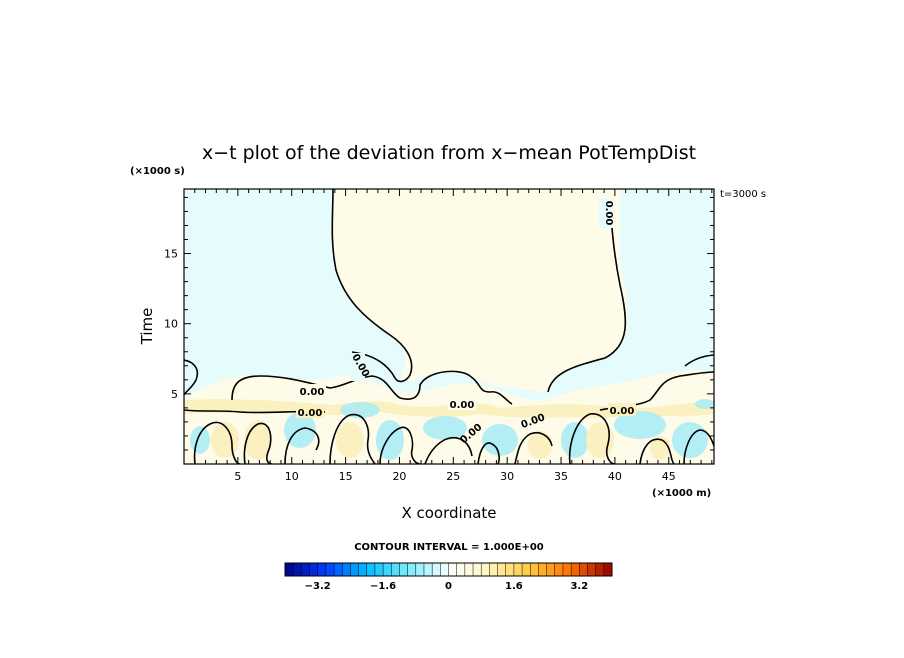 This screenshot has height=658, width=904. I want to click on contour-main-left, so click(372, 286).